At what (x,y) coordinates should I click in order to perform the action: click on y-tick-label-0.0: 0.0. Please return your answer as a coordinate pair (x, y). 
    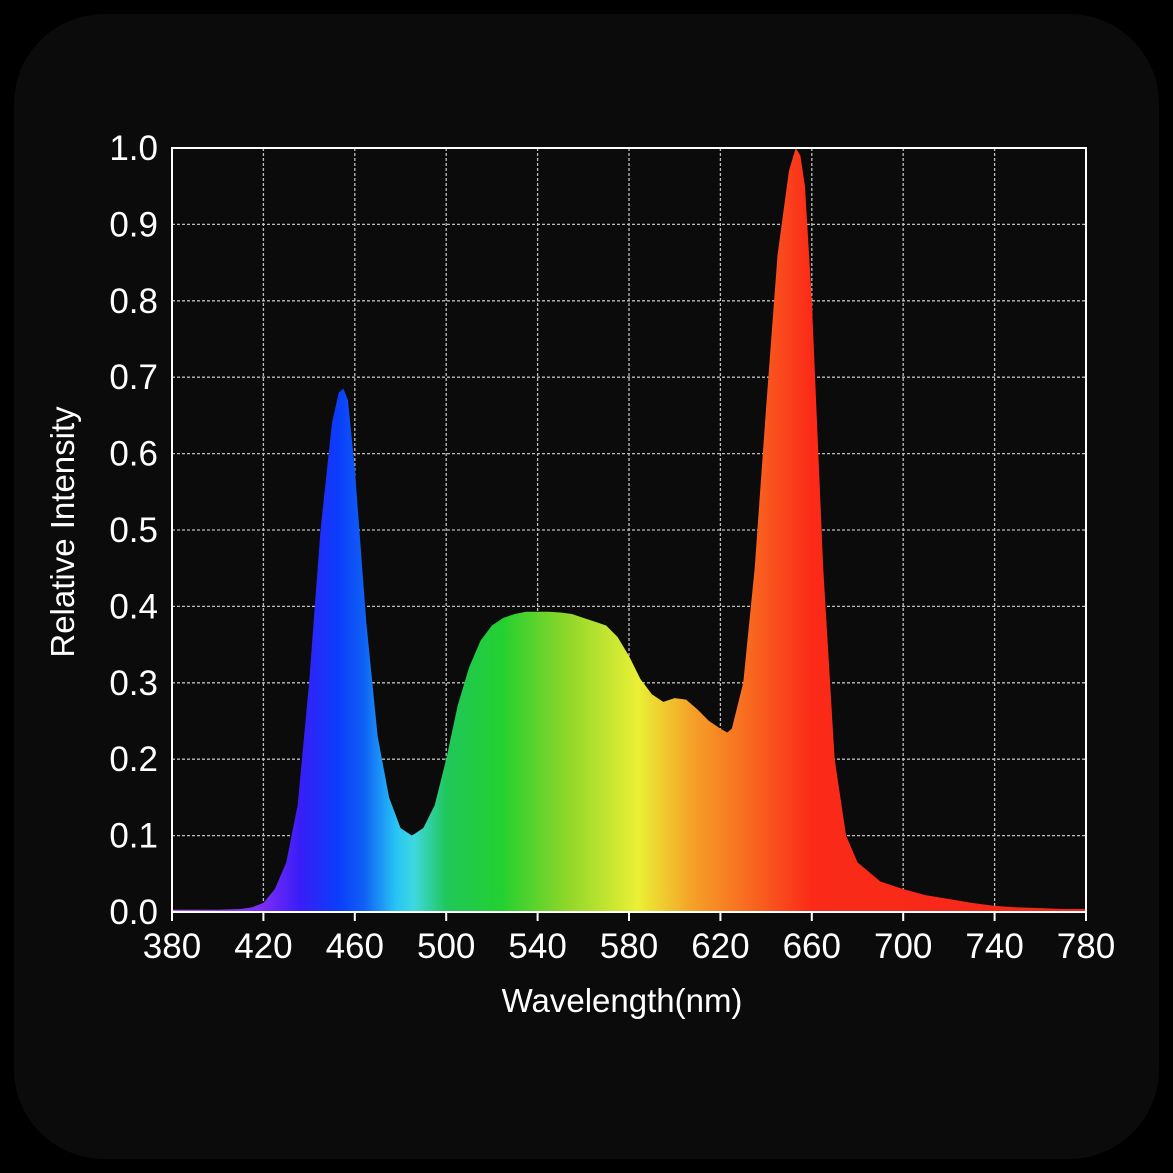
    Looking at the image, I should click on (133, 912).